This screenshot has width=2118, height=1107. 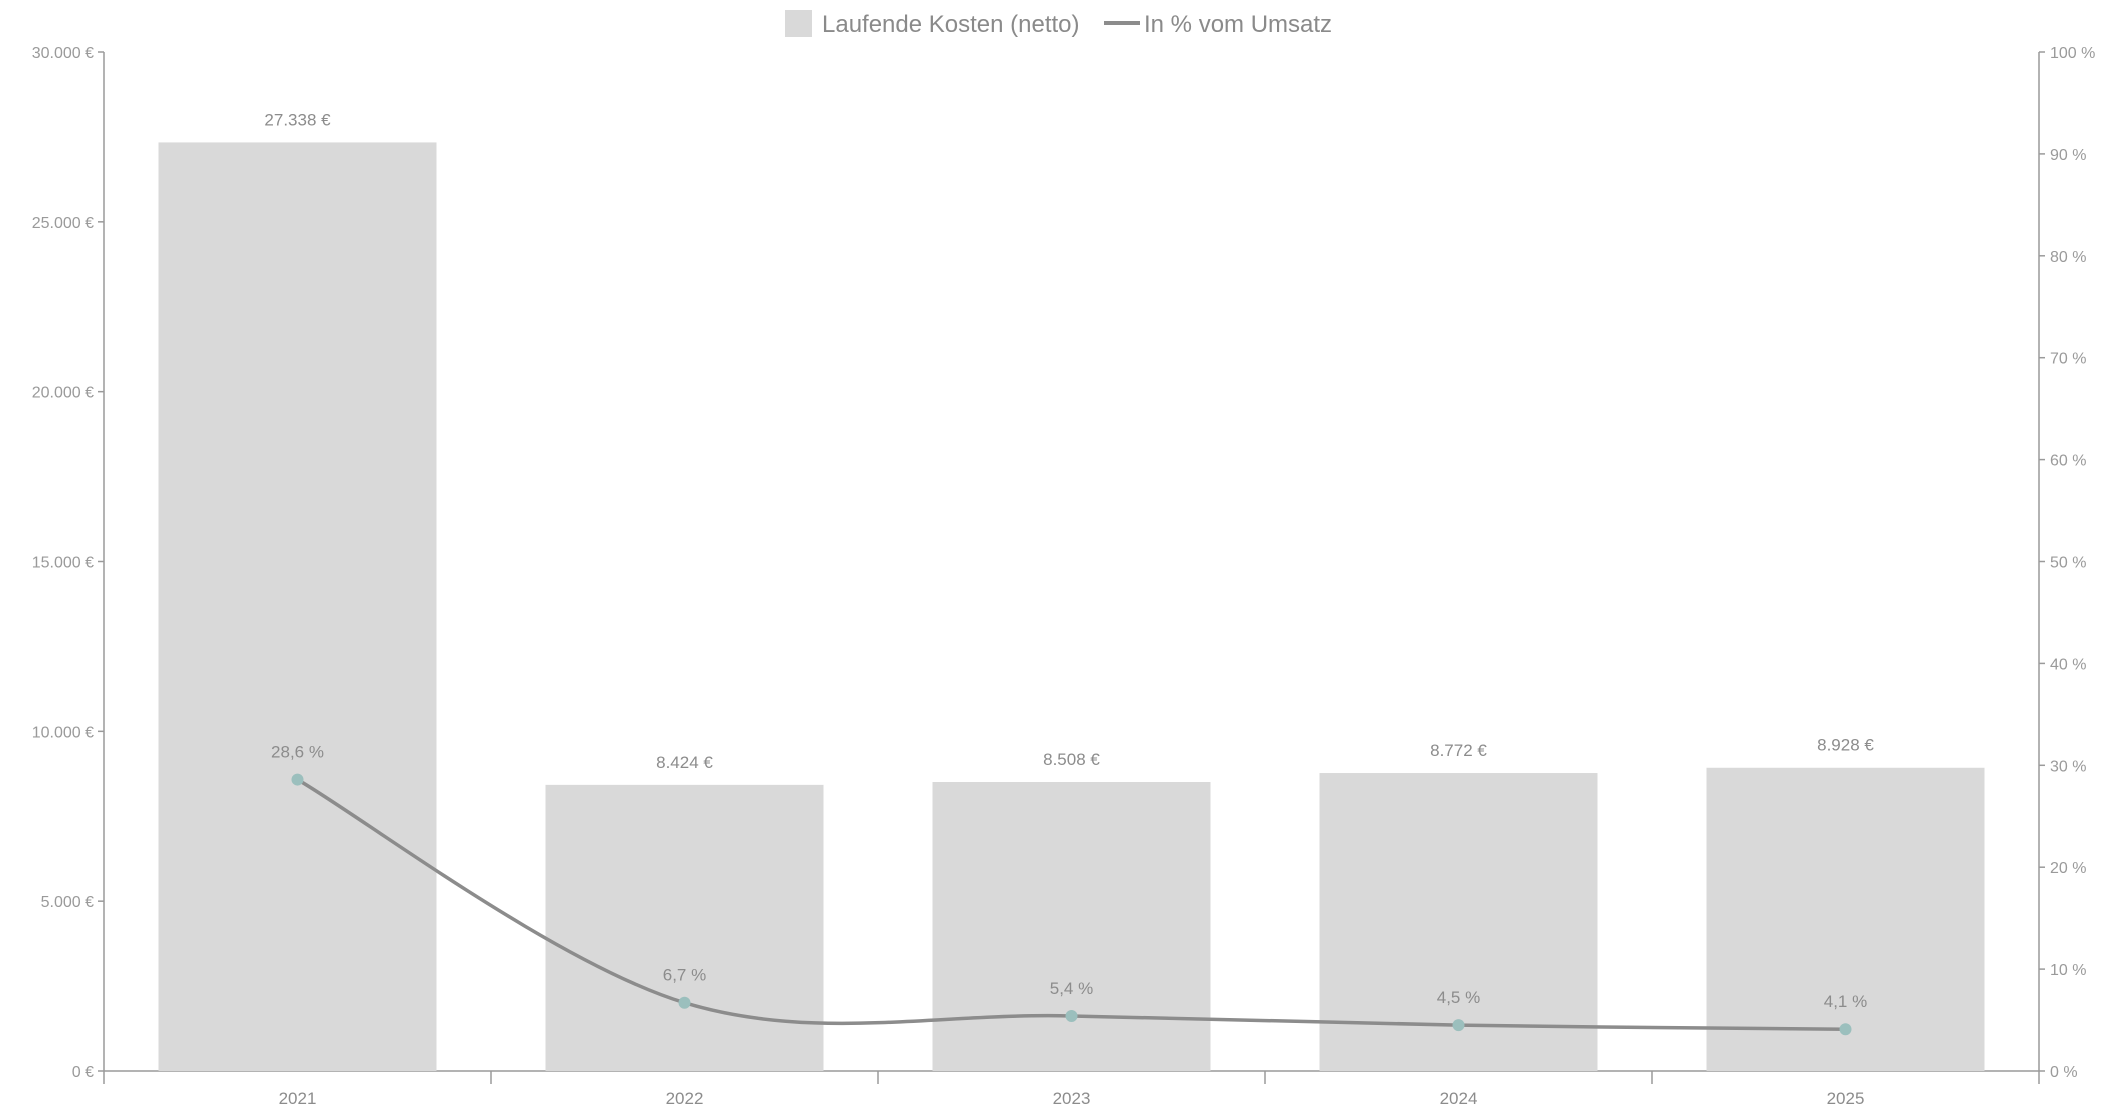 I want to click on line-data-label: 28,6 %, so click(x=297, y=752).